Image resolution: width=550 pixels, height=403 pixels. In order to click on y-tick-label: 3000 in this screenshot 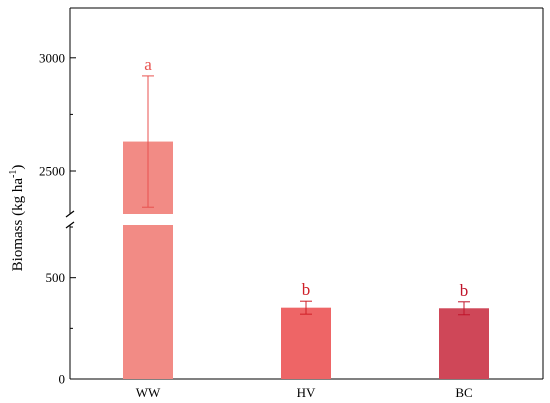, I will do `click(52, 57)`.